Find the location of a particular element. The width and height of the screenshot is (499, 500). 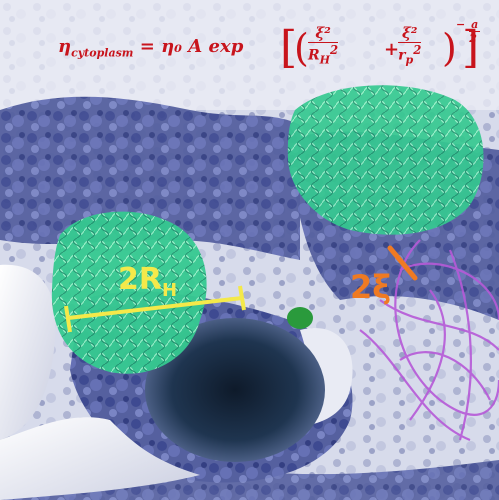

membrane-left is located at coordinates (28, 352).